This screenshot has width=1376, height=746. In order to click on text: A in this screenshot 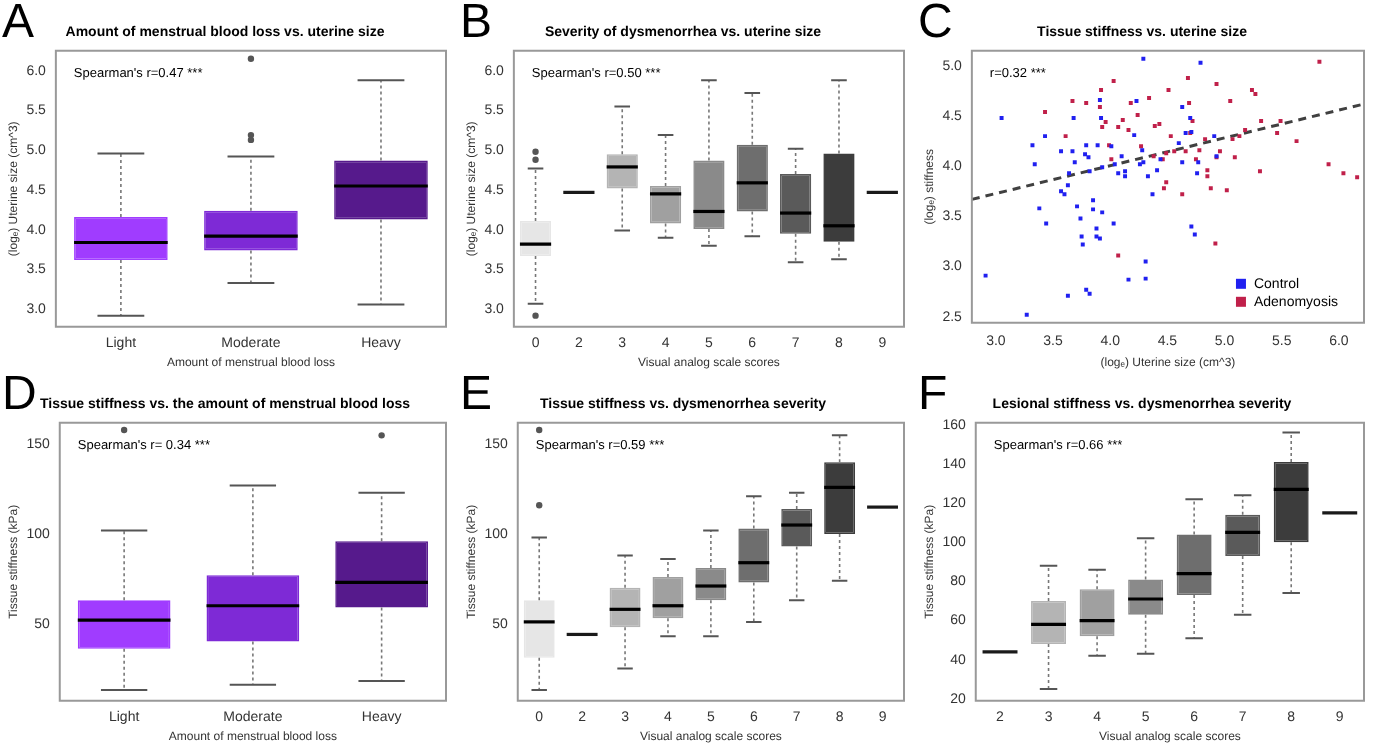, I will do `click(18, 25)`.